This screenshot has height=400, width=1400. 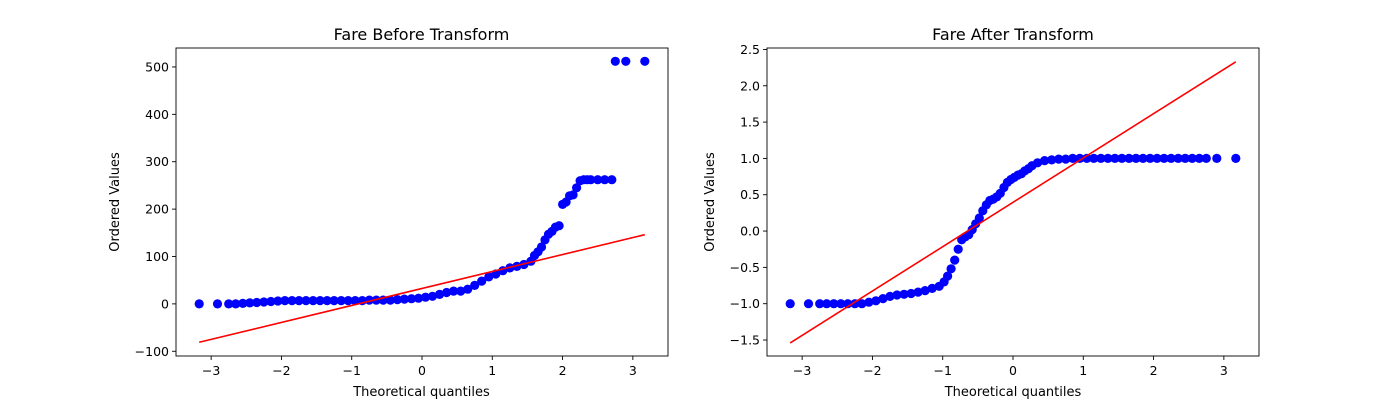 I want to click on y-tick-label: 2.5, so click(x=750, y=49).